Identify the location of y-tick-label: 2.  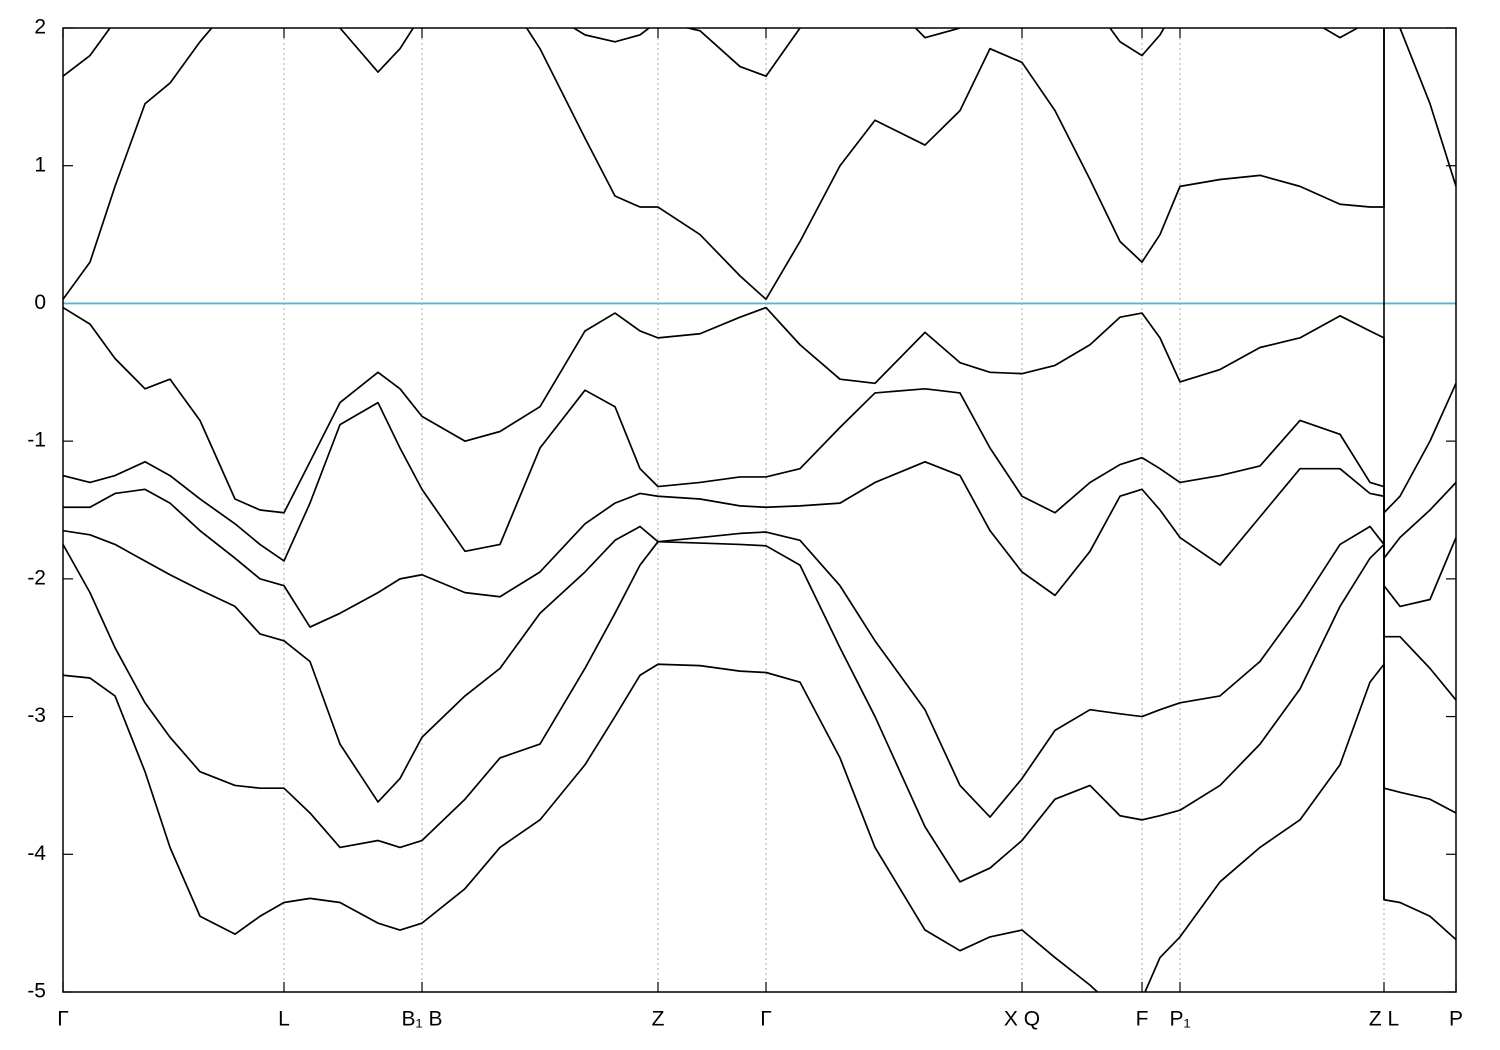
(40, 27).